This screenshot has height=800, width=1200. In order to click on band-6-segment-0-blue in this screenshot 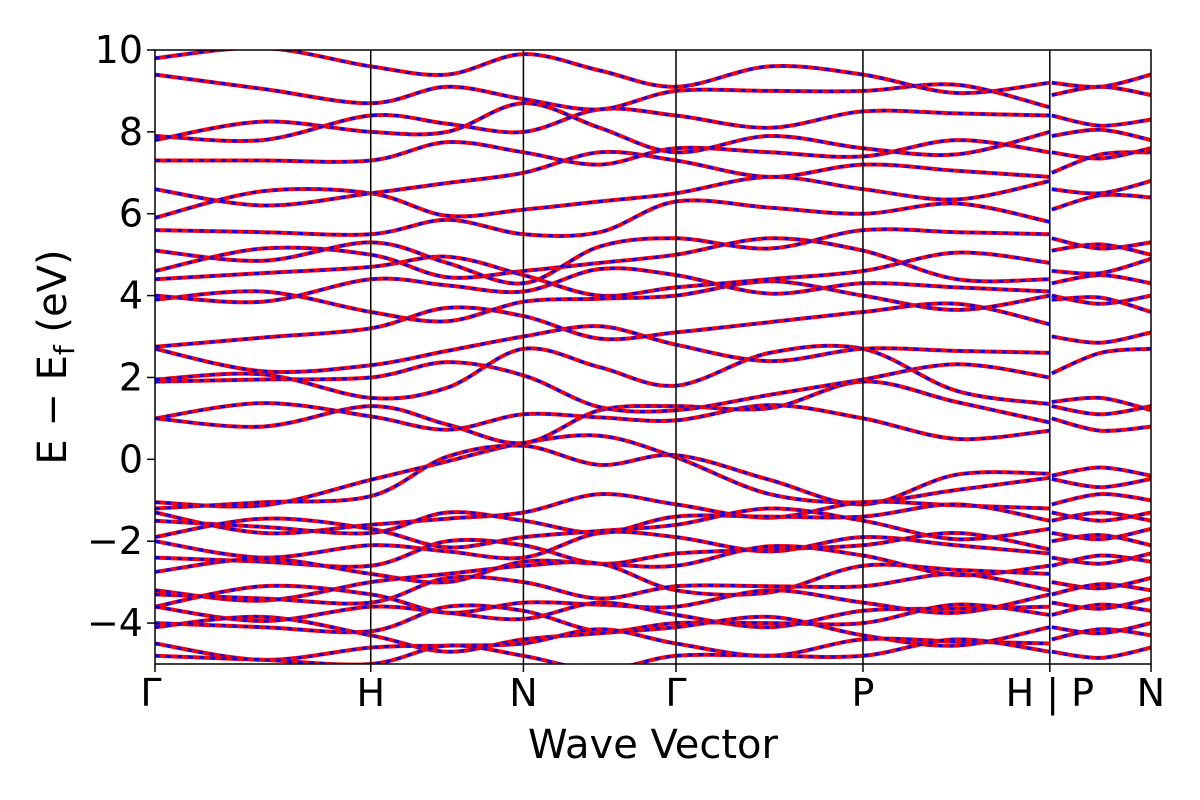, I will do `click(602, 349)`.